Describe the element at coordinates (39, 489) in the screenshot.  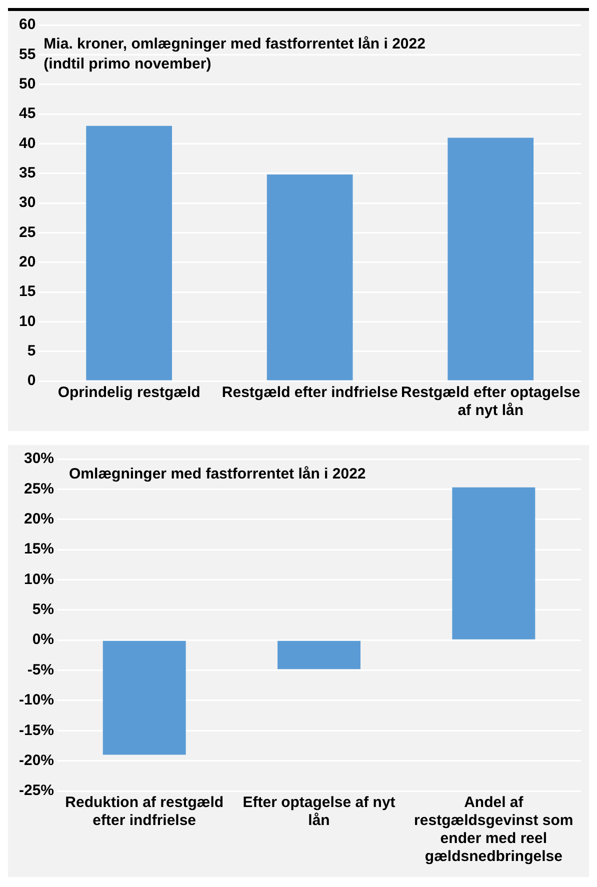
I see `y-tick-label: 25%` at that location.